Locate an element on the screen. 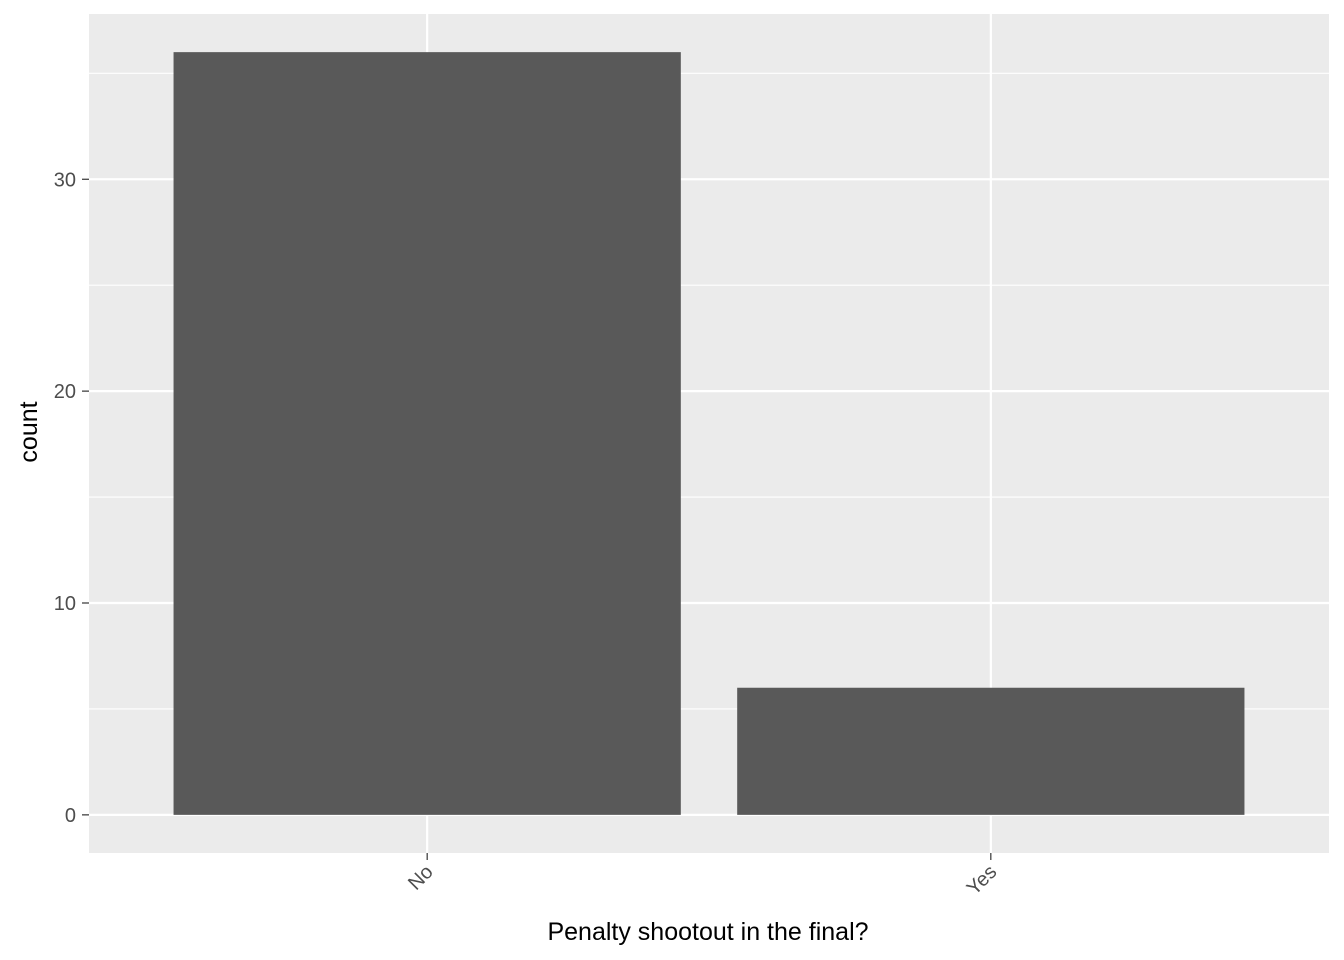 The image size is (1344, 960). x-axis-title: Penalty shootout in the final? is located at coordinates (707, 932).